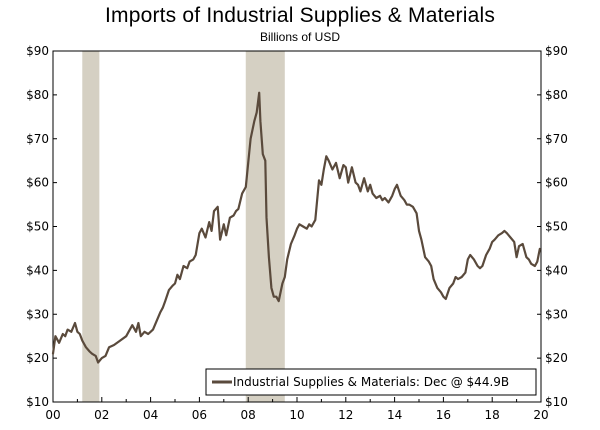 The image size is (600, 430). I want to click on x-tick-label: 14, so click(394, 415).